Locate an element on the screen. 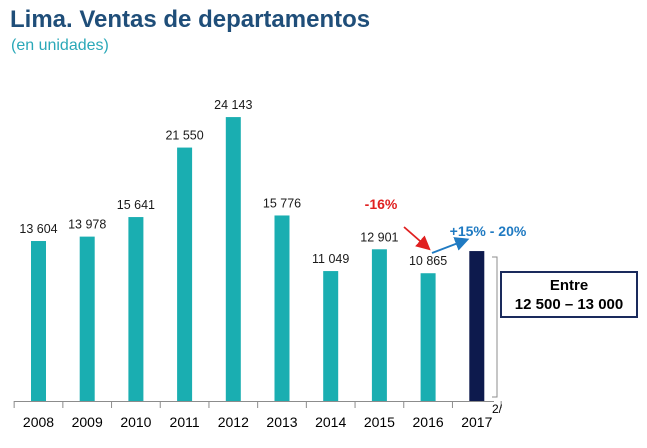 This screenshot has height=448, width=647. data-label-2009: 13 978 is located at coordinates (87, 225).